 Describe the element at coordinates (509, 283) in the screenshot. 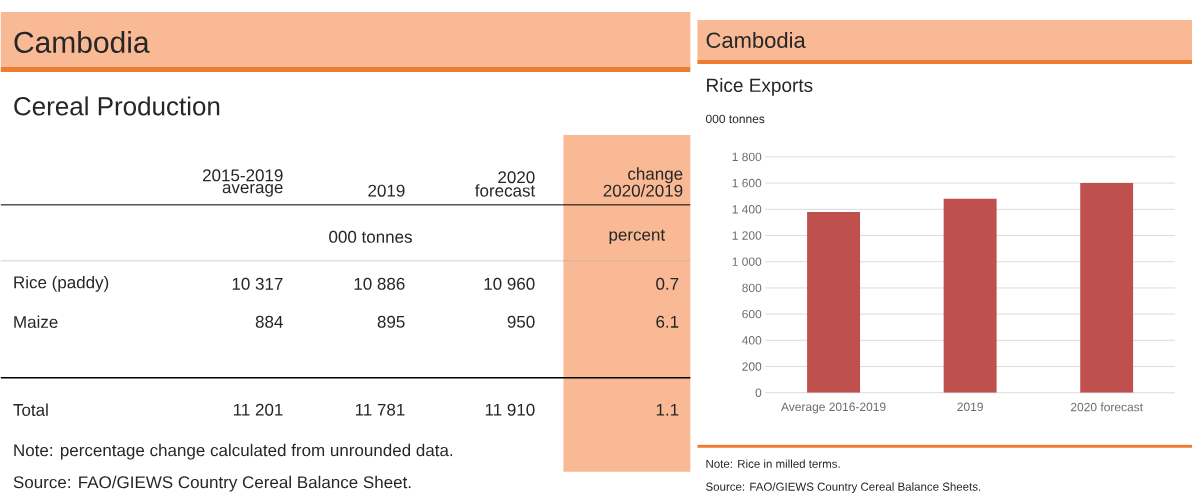

I see `text: 10 960` at that location.